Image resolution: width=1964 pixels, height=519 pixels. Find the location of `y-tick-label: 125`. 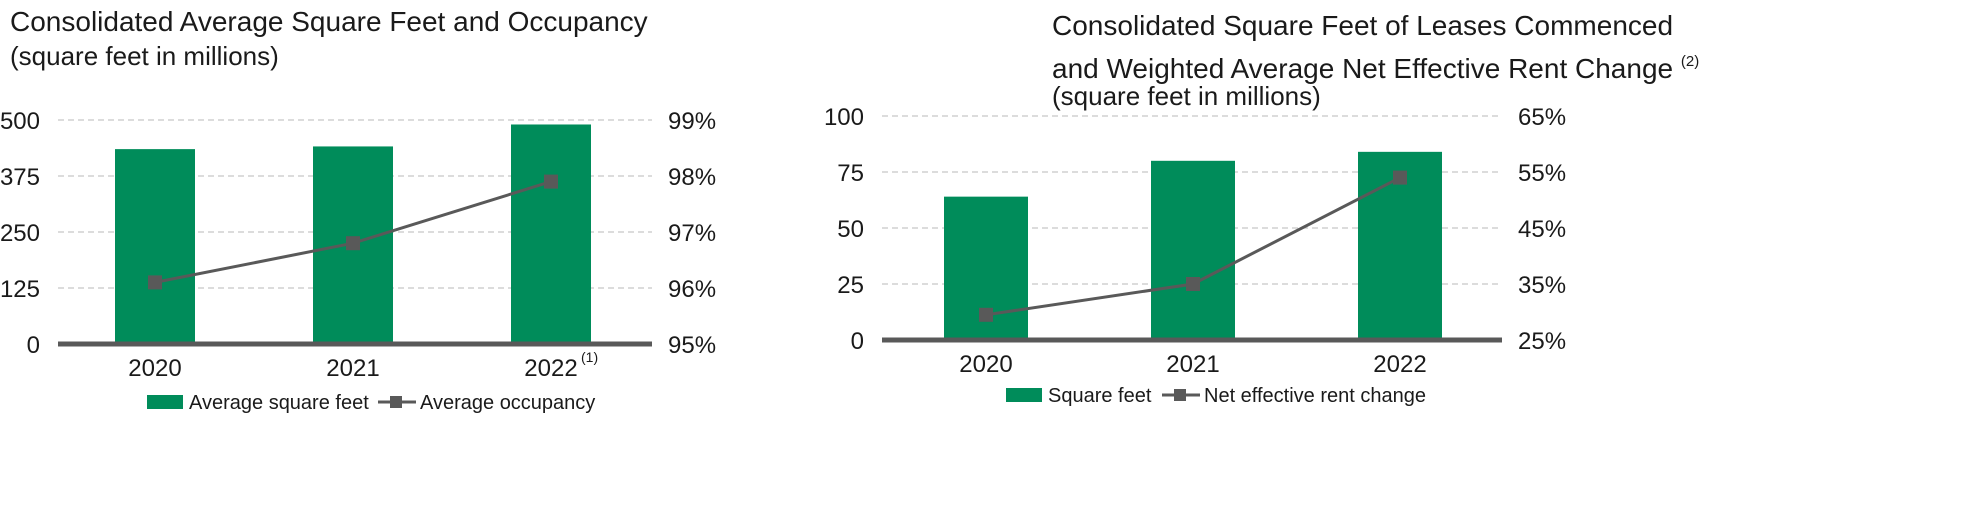

y-tick-label: 125 is located at coordinates (20, 289).